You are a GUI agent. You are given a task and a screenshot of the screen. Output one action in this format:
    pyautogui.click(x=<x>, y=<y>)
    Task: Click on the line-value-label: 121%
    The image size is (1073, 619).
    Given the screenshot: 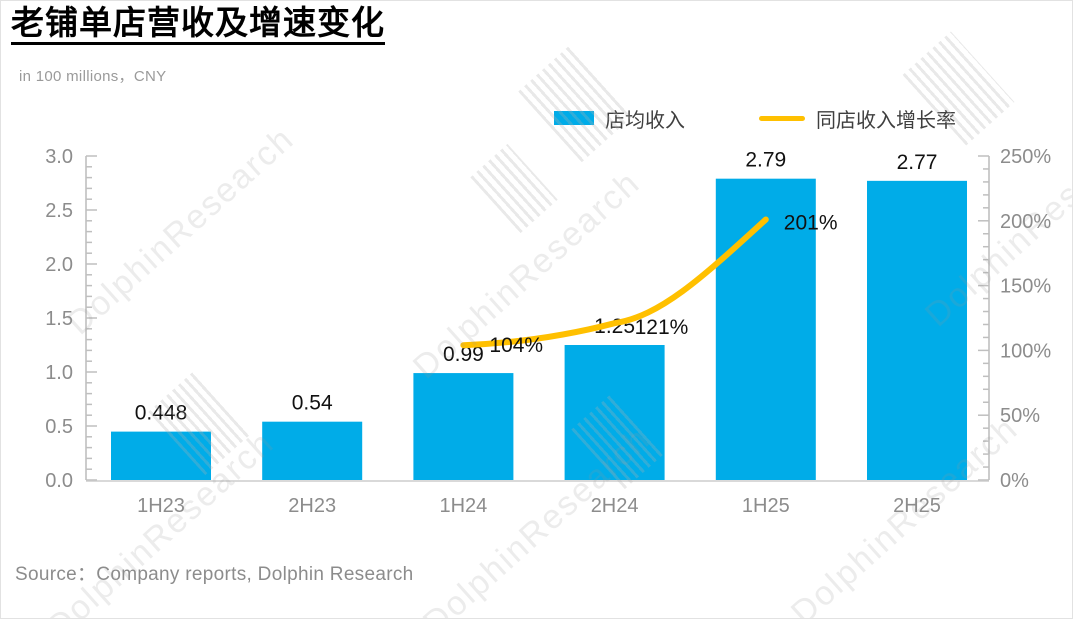 What is the action you would take?
    pyautogui.click(x=662, y=327)
    